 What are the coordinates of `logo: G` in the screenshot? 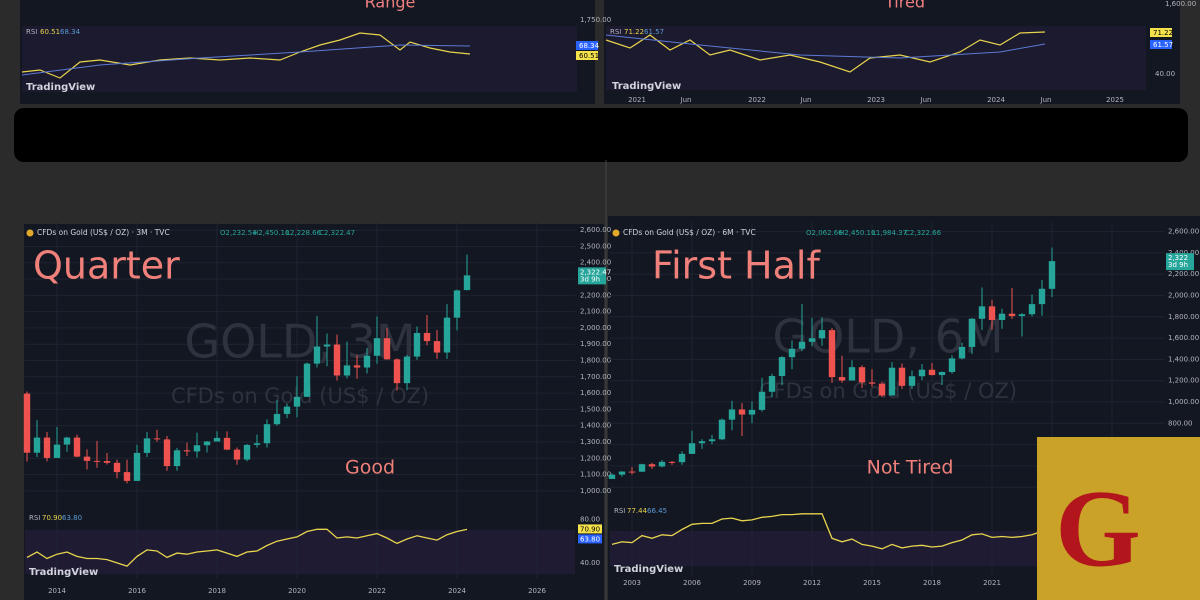 It's located at (1098, 528).